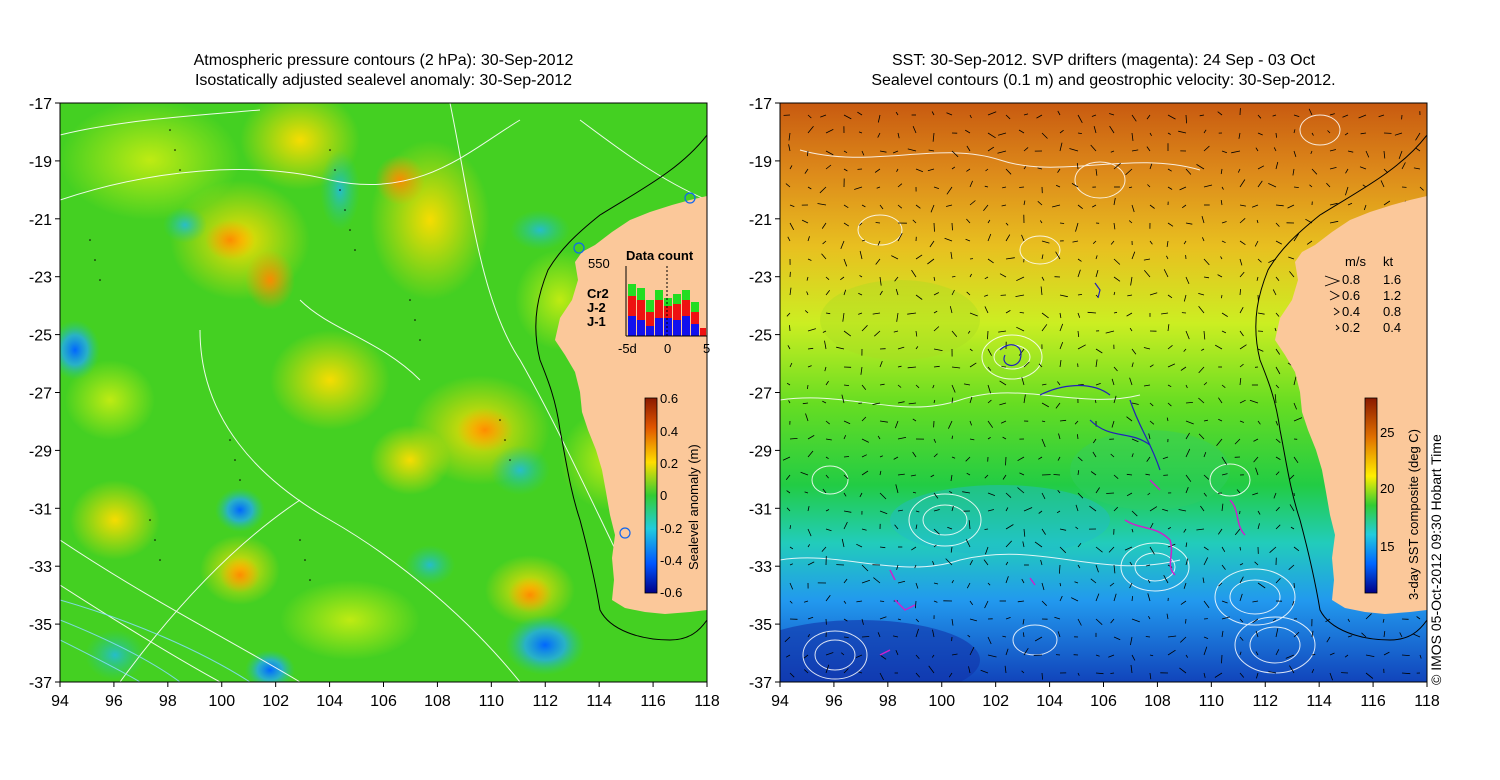 The image size is (1500, 780). Describe the element at coordinates (1427, 701) in the screenshot. I see `right-lon-tick-label: 118` at that location.